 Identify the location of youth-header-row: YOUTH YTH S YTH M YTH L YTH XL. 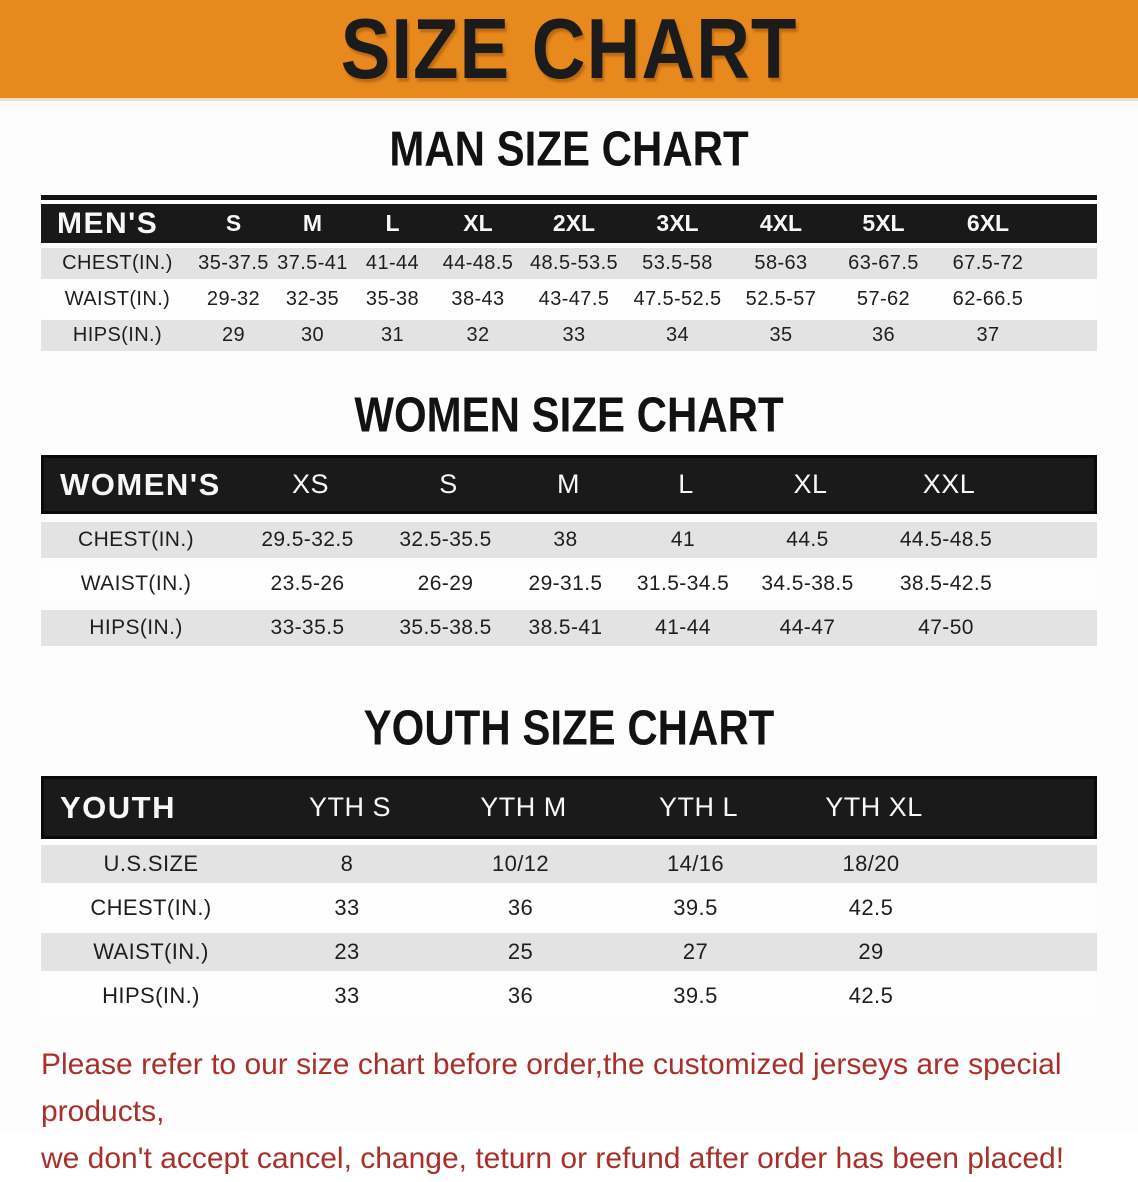
(569, 807).